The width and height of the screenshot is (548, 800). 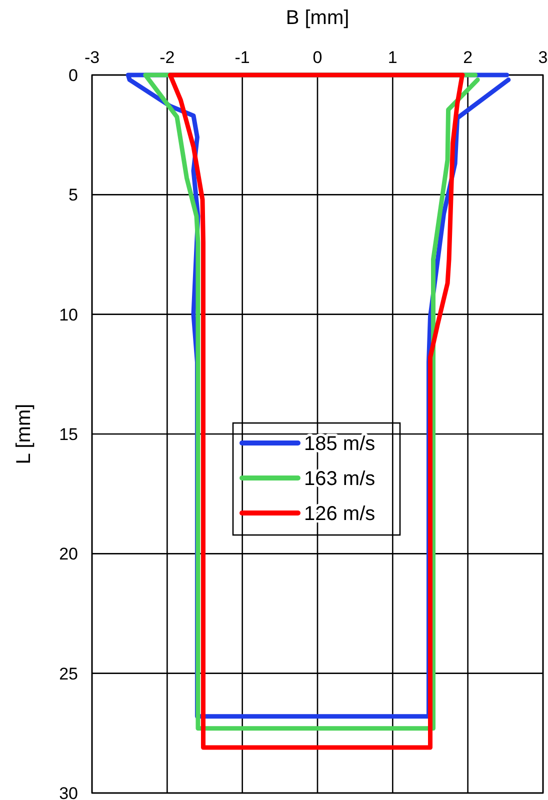 What do you see at coordinates (24, 434) in the screenshot?
I see `y-axis-title: L [mm]` at bounding box center [24, 434].